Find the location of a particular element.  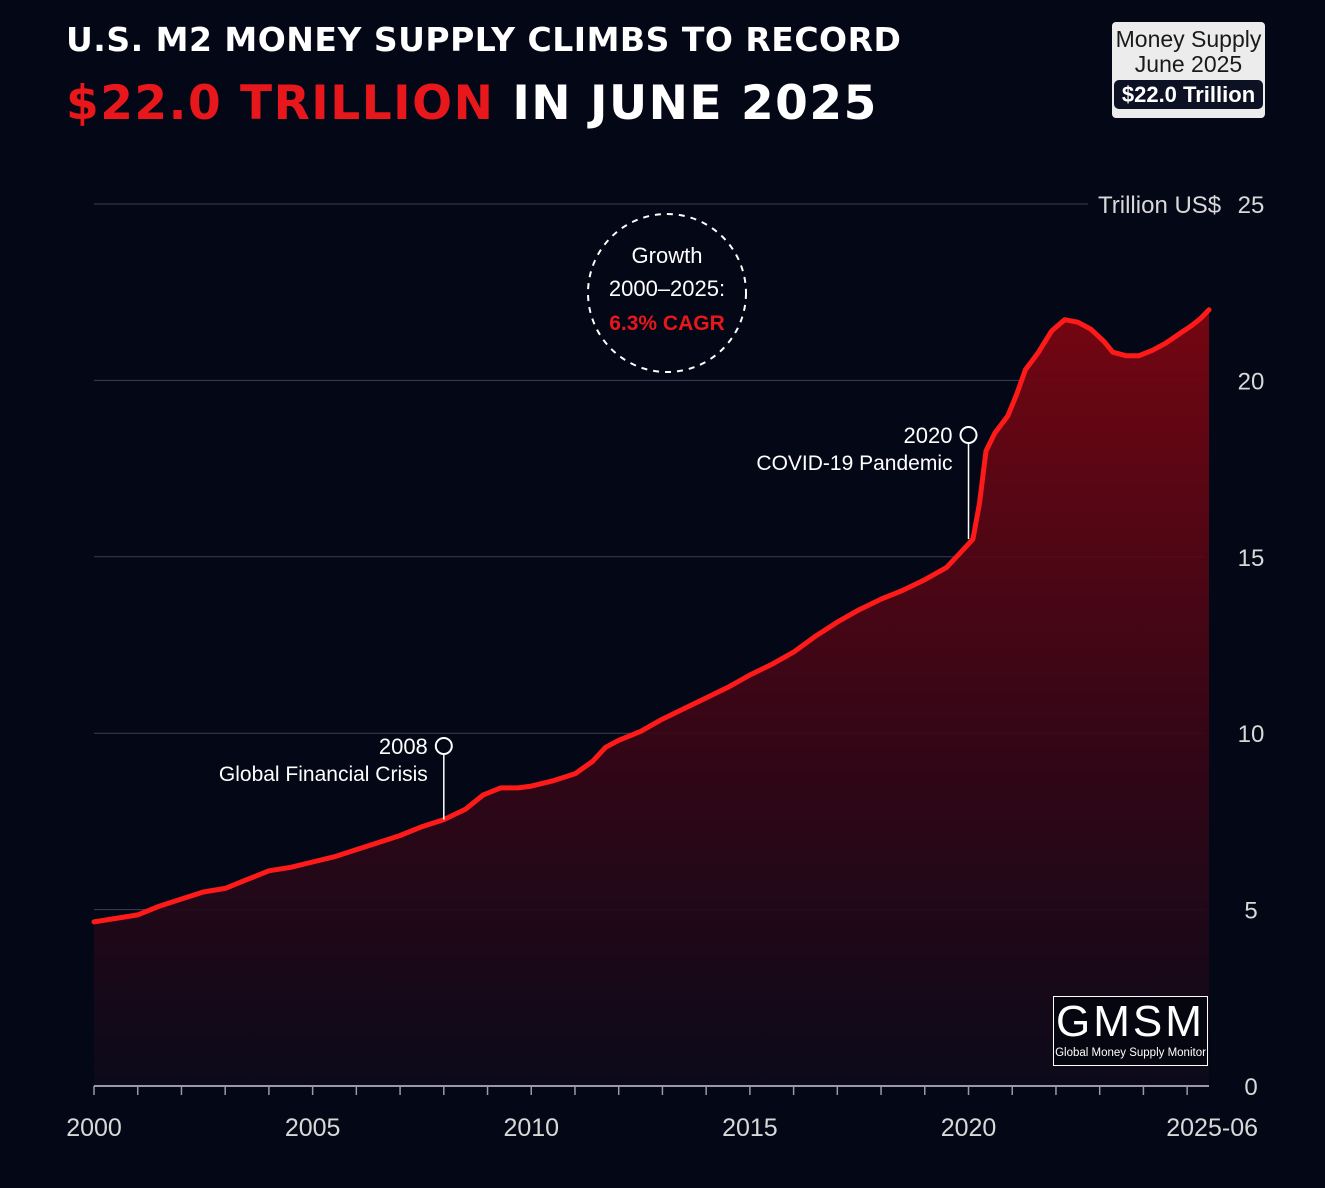

callout-line2: 2000–2025: is located at coordinates (667, 288).